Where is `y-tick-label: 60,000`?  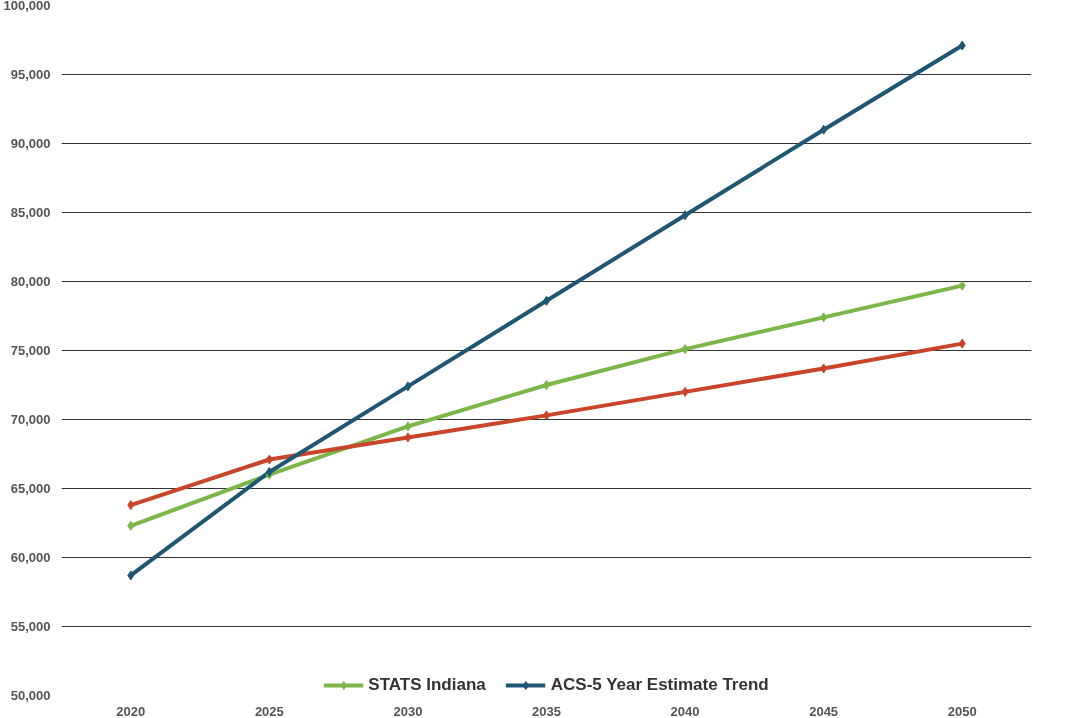
y-tick-label: 60,000 is located at coordinates (30, 557).